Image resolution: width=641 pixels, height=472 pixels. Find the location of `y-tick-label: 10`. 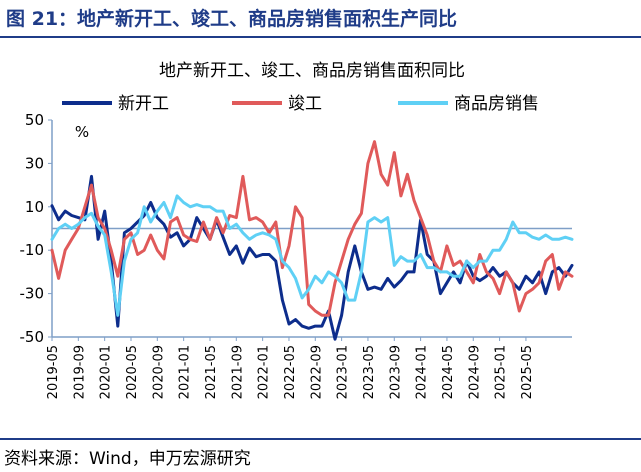

y-tick-label: 10 is located at coordinates (34, 207).